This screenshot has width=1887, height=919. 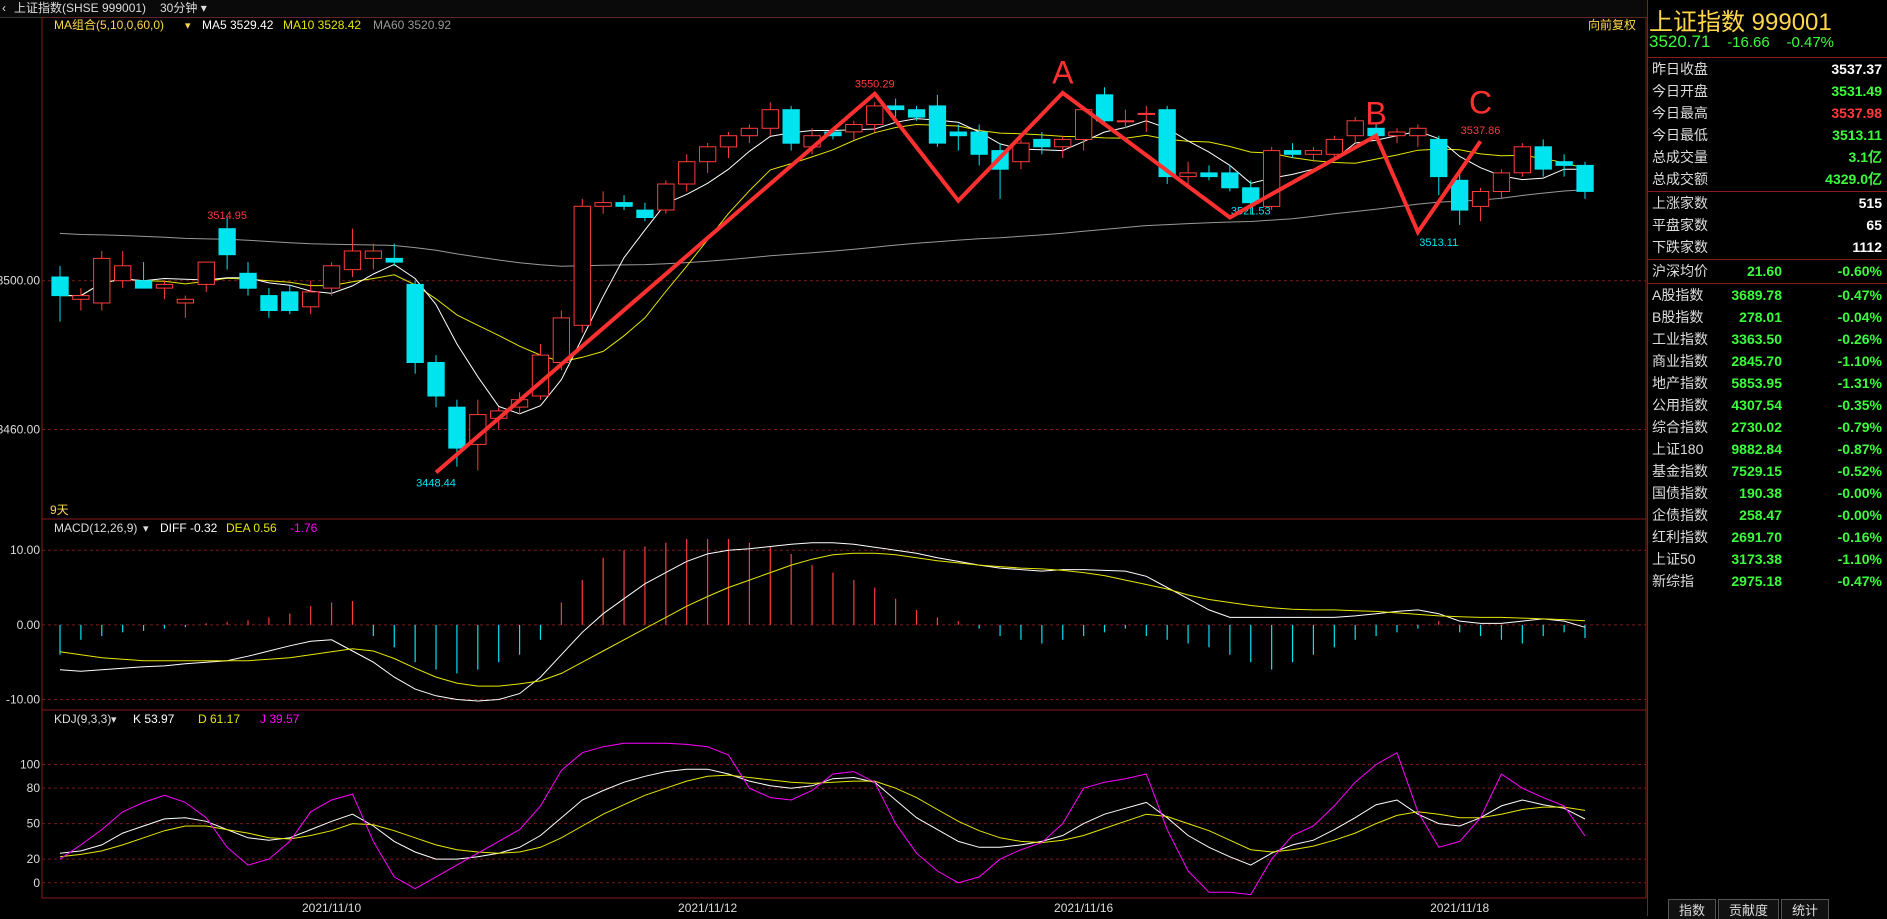 I want to click on adjust-mode-label: 向前复权, so click(x=1612, y=24).